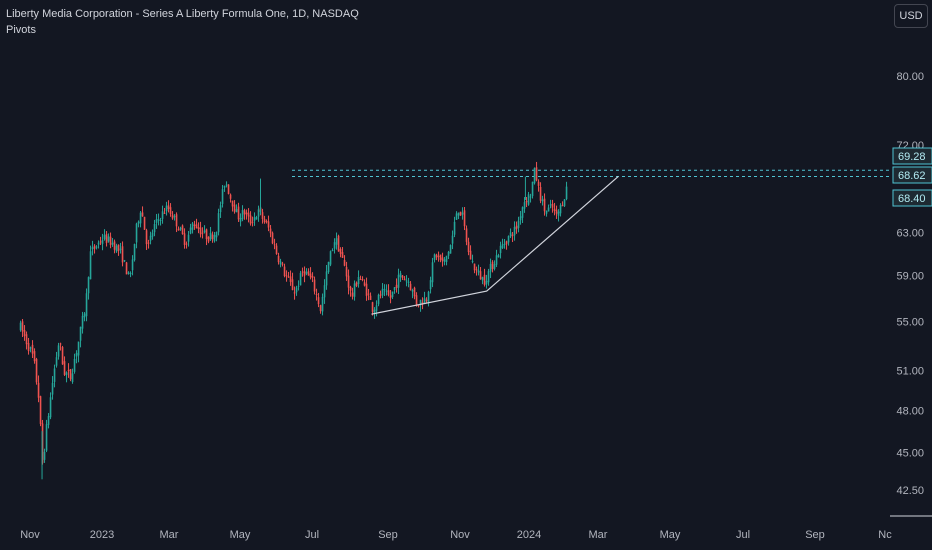 This screenshot has height=550, width=932. What do you see at coordinates (910, 491) in the screenshot?
I see `y-tick-label: 42.50` at bounding box center [910, 491].